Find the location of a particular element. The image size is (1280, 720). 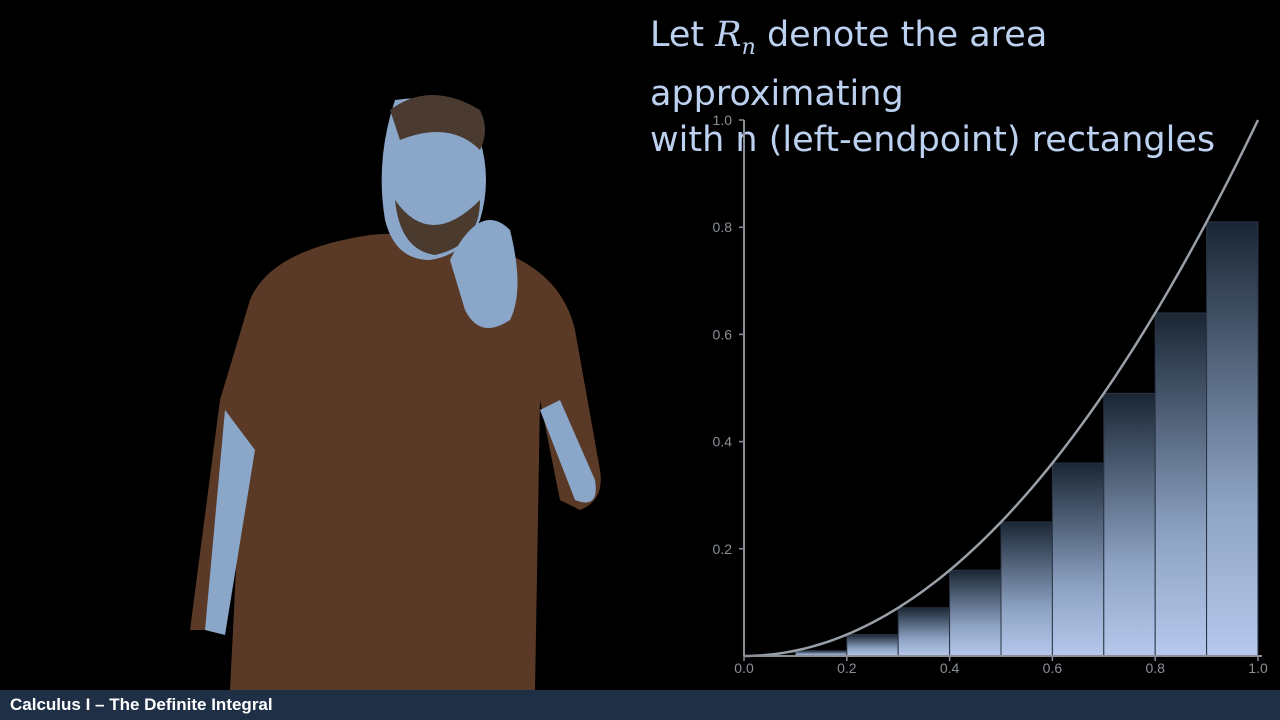

x-tick-label: 0.4 is located at coordinates (950, 668).